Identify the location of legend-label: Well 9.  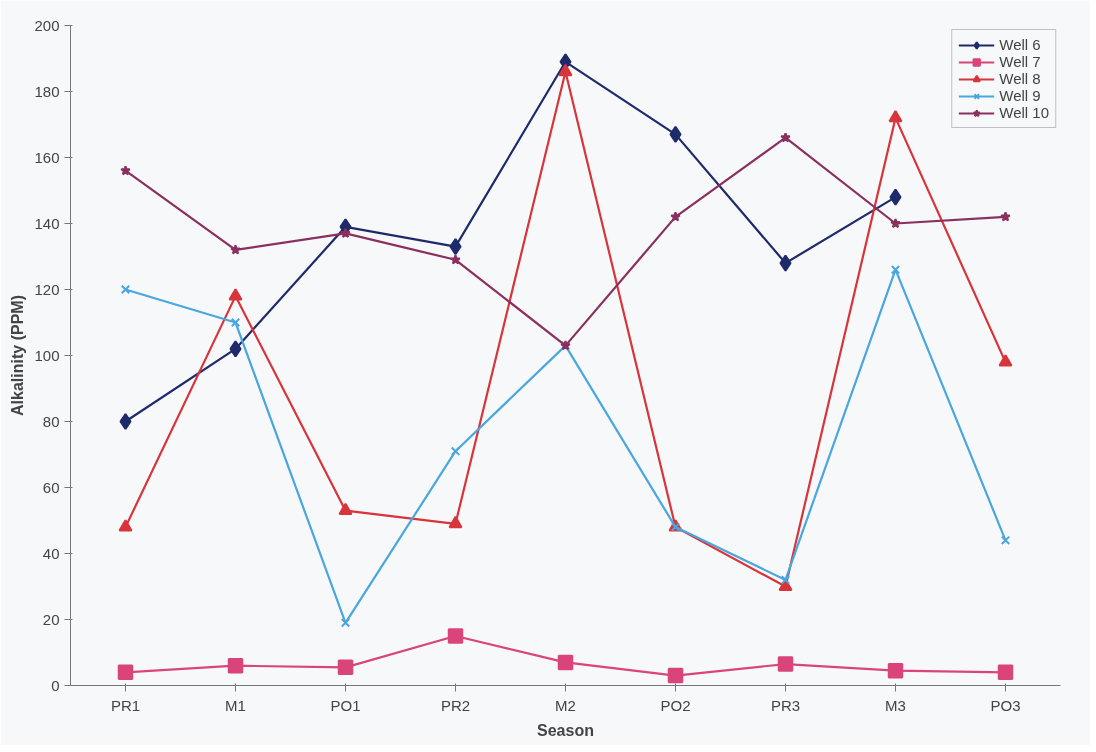
(1020, 95).